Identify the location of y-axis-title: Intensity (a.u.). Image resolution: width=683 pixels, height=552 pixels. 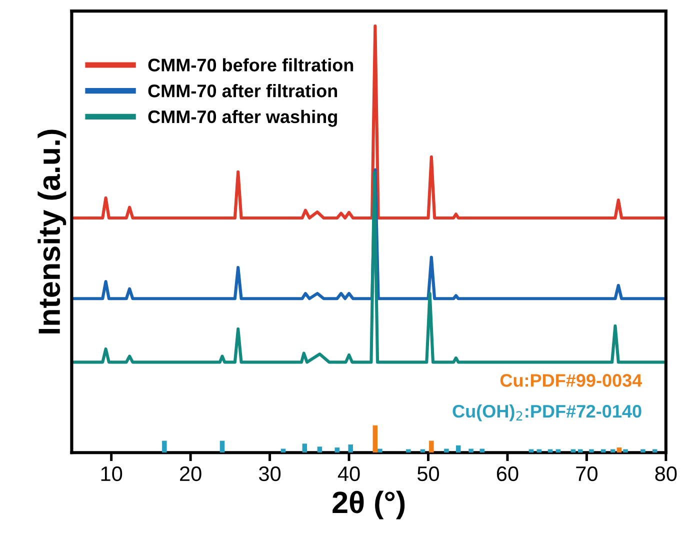
(52, 232).